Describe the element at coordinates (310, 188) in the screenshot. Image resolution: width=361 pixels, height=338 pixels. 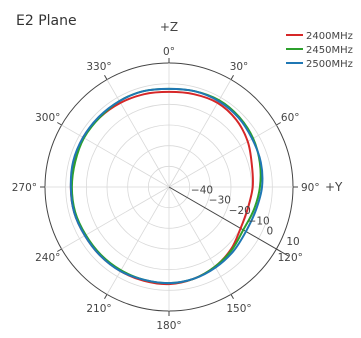
I see `angle-label-90: 90°` at that location.